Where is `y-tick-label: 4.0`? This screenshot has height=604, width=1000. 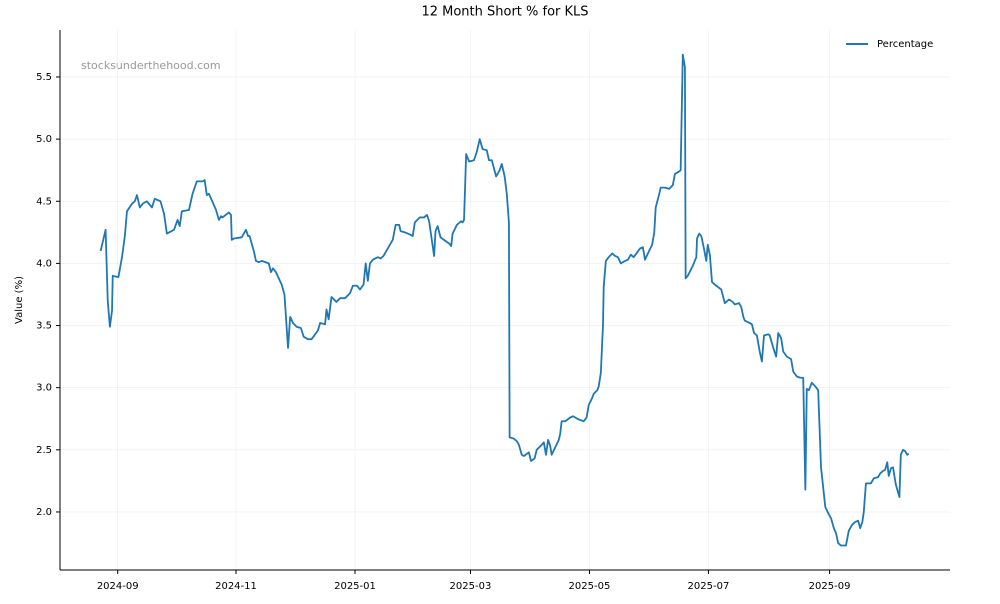 y-tick-label: 4.0 is located at coordinates (44, 263).